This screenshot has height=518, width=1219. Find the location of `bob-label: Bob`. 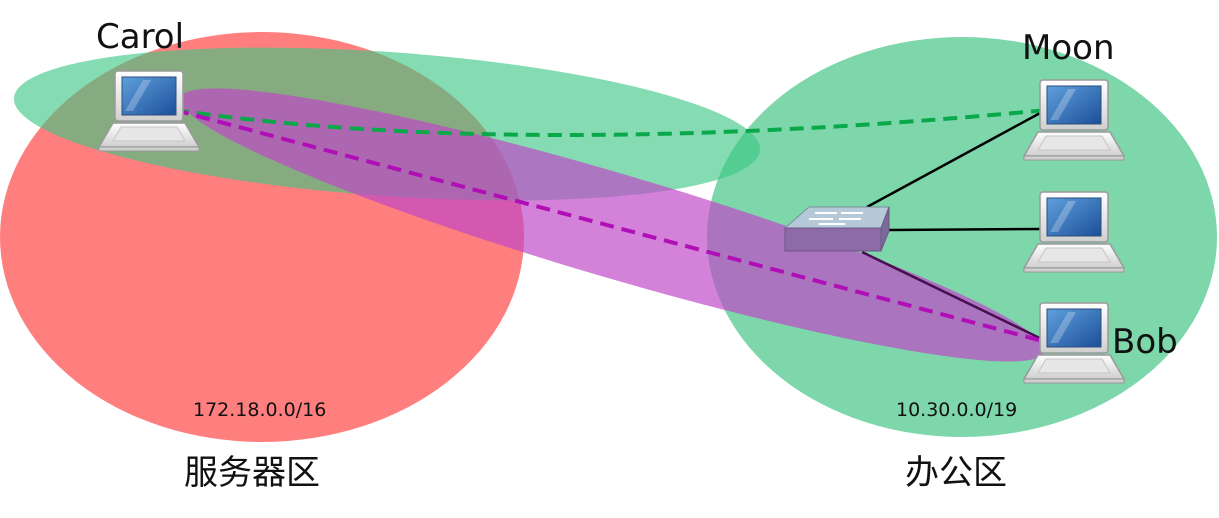

bob-label: Bob is located at coordinates (1145, 342).